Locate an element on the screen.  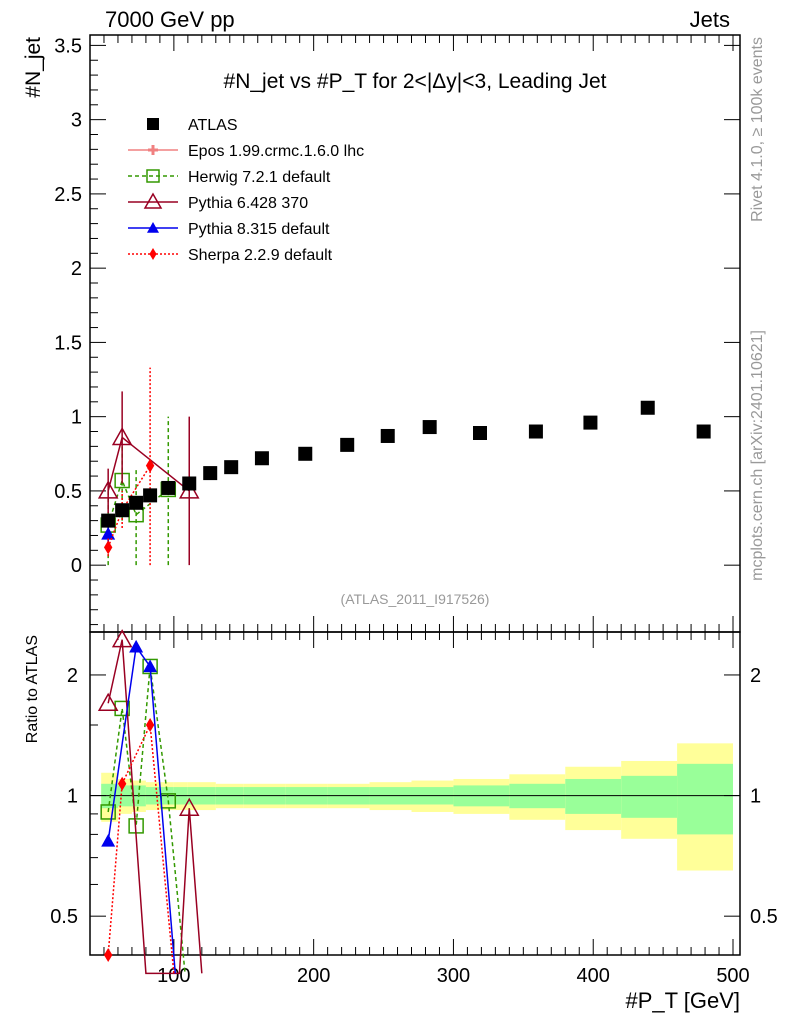
x-tick-label: 300 is located at coordinates (453, 976).